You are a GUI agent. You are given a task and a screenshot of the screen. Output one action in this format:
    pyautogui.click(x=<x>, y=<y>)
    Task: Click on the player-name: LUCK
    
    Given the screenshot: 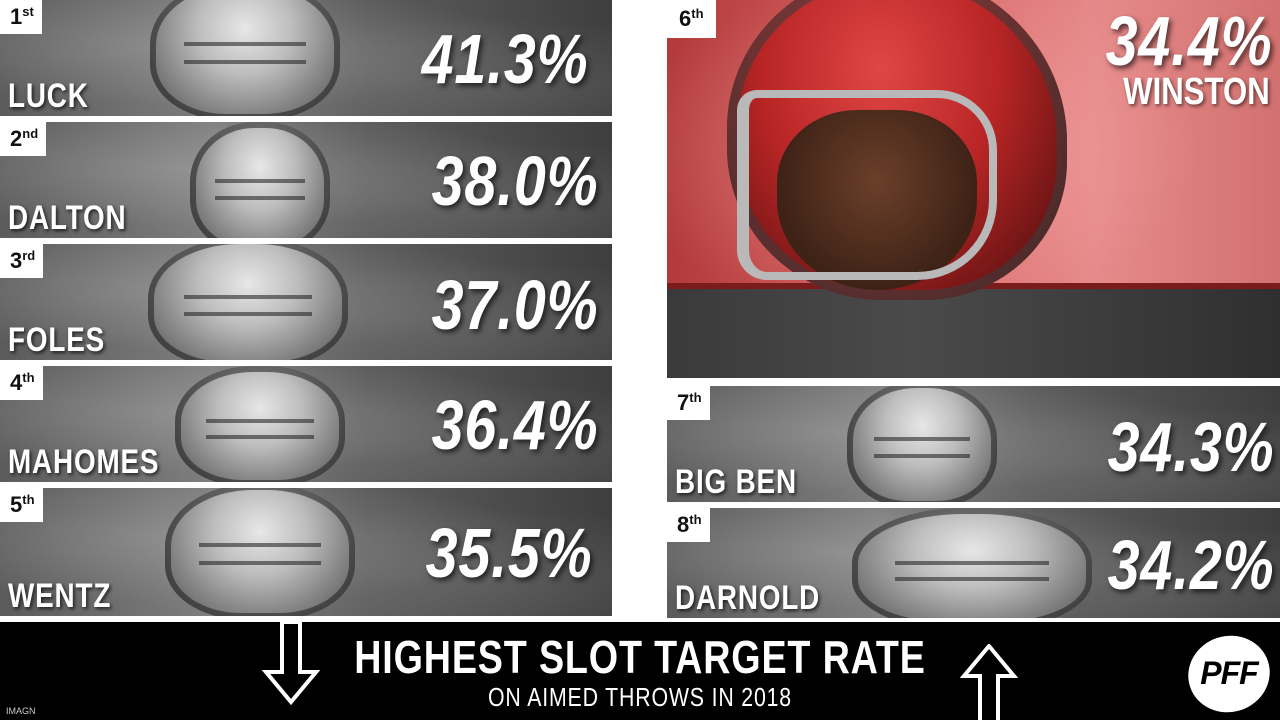 What is the action you would take?
    pyautogui.click(x=48, y=96)
    